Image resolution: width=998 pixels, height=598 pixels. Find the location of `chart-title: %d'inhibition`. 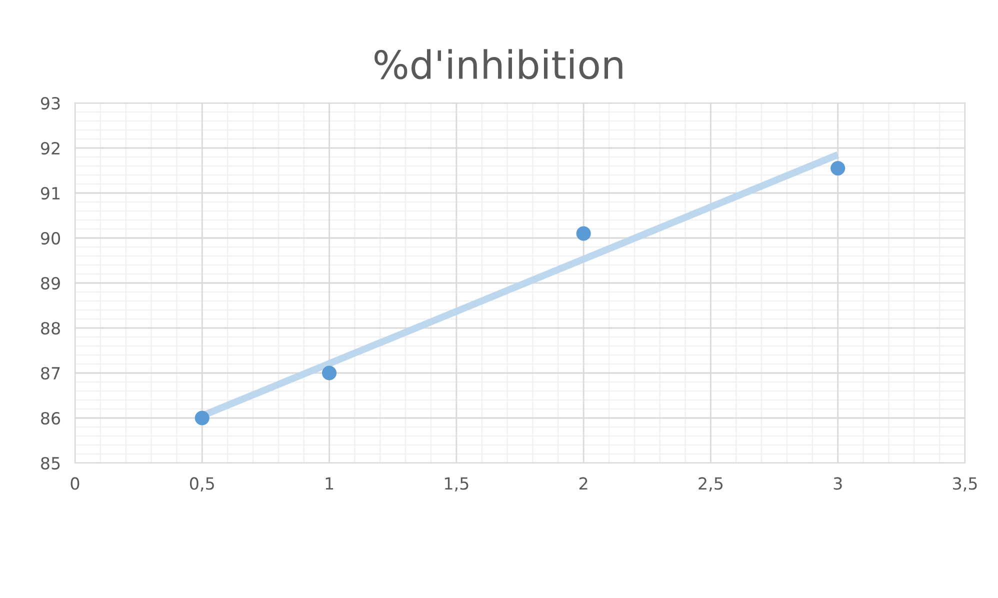

chart-title: %d'inhibition is located at coordinates (498, 64).